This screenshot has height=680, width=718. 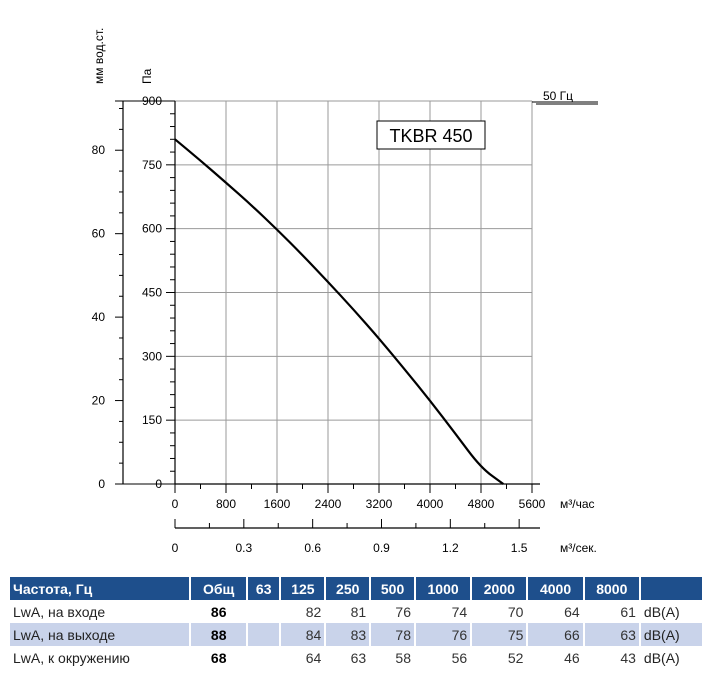 I want to click on value-250: 63, so click(x=358, y=657).